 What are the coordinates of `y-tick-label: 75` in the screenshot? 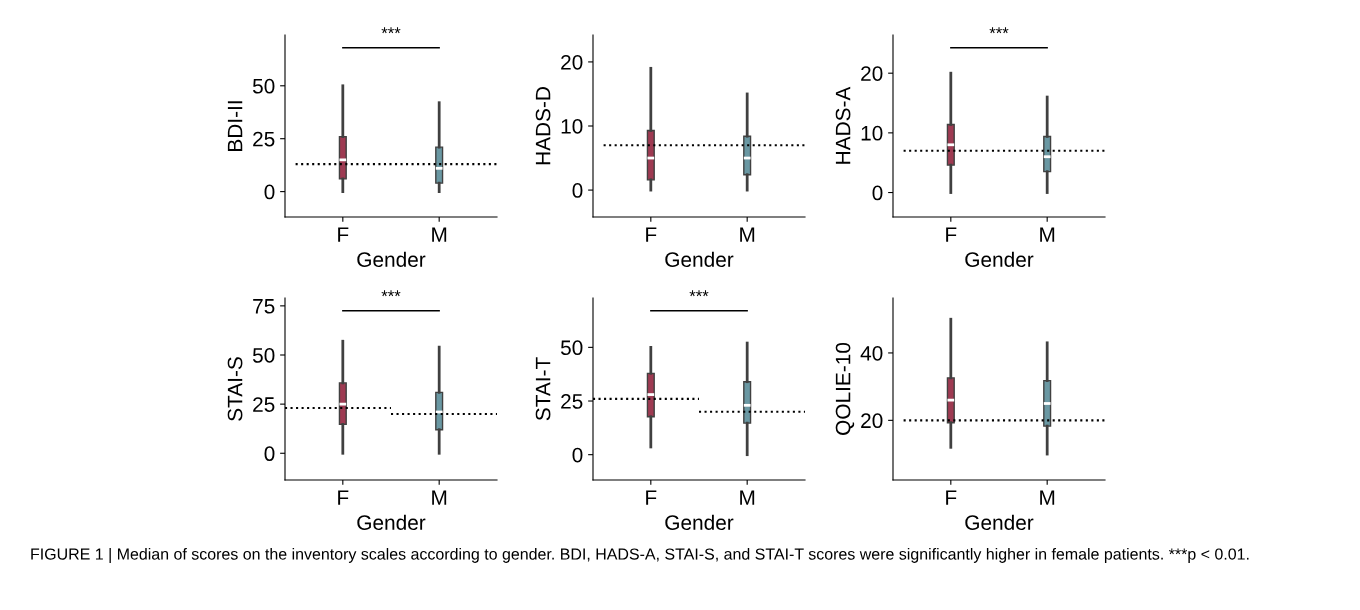 It's located at (264, 306).